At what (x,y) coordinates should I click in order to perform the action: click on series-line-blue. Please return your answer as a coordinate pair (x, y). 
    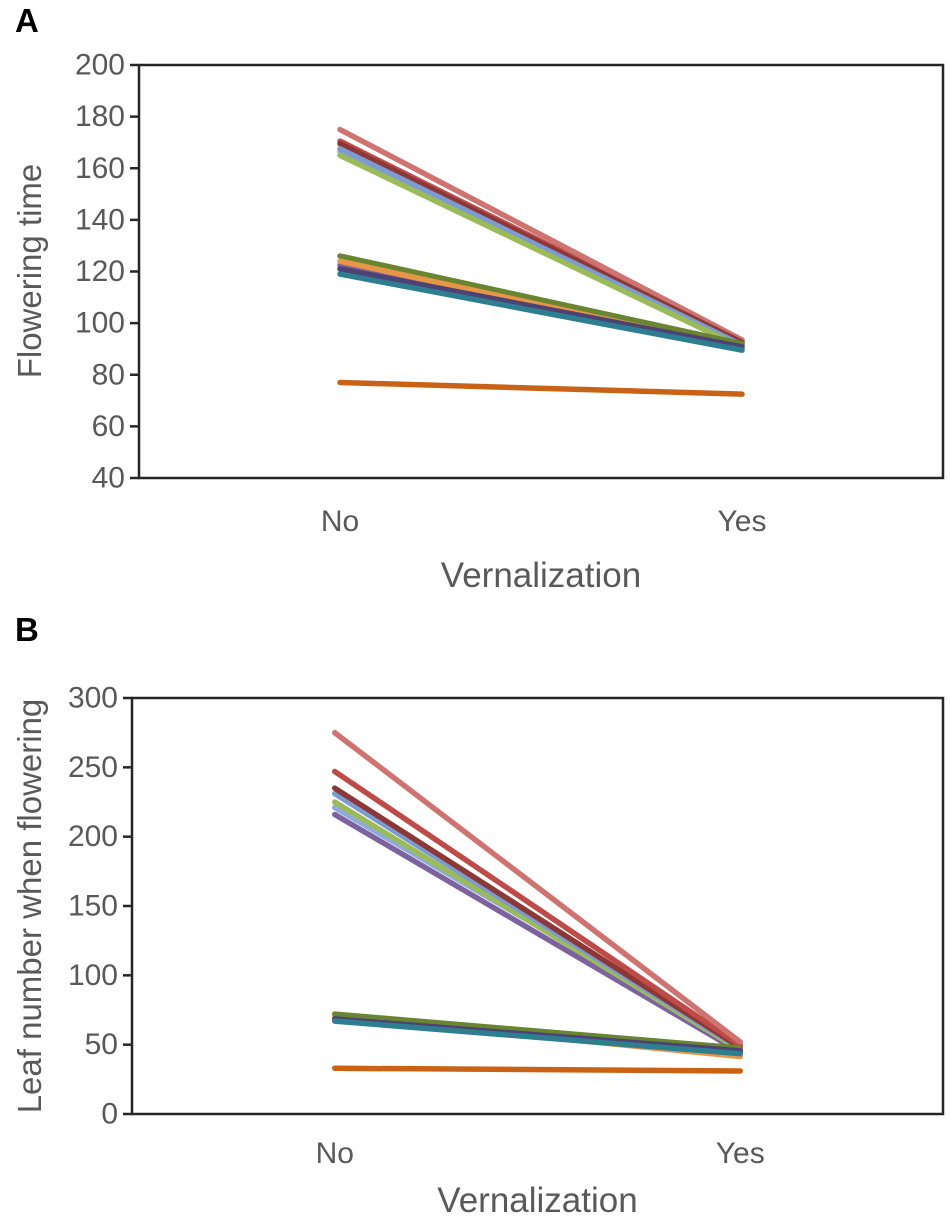
    Looking at the image, I should click on (541, 247).